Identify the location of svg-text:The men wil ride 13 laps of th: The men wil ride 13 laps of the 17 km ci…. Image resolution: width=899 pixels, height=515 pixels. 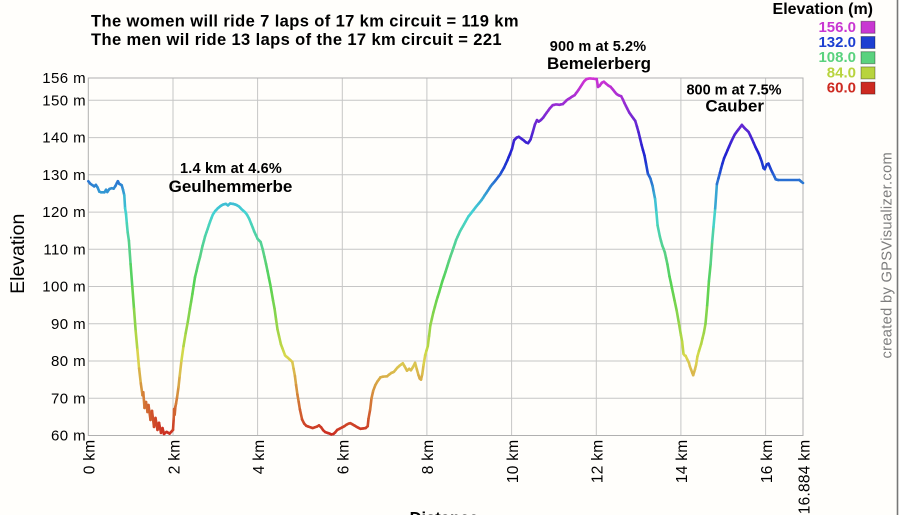
(296, 40).